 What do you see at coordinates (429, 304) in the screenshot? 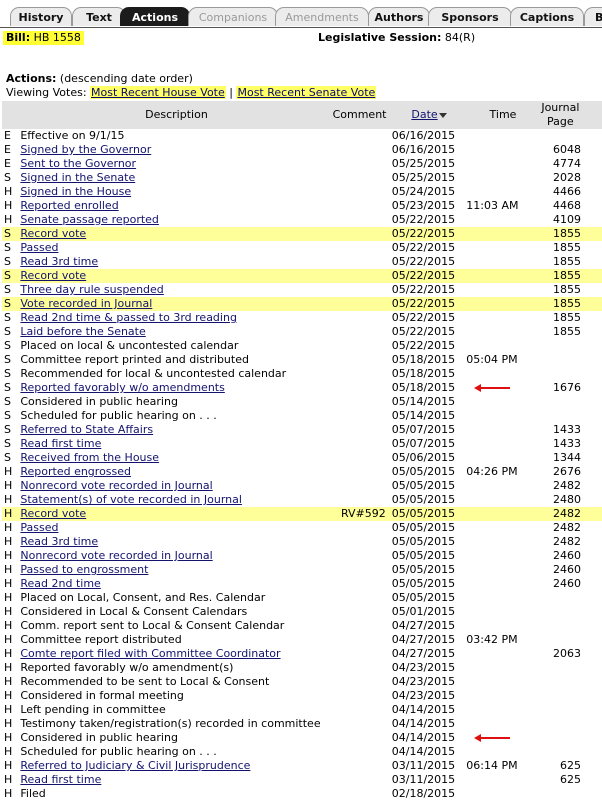
I see `date-cell: 05/22/2015` at bounding box center [429, 304].